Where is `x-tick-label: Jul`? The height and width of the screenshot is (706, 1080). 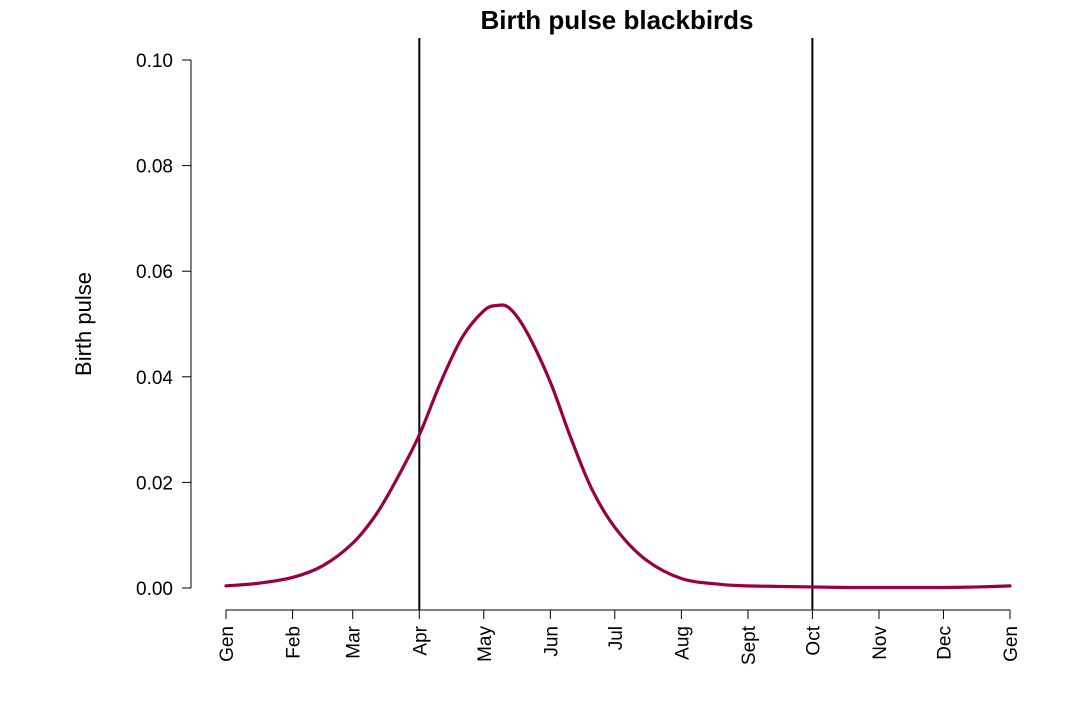
x-tick-label: Jul is located at coordinates (616, 638).